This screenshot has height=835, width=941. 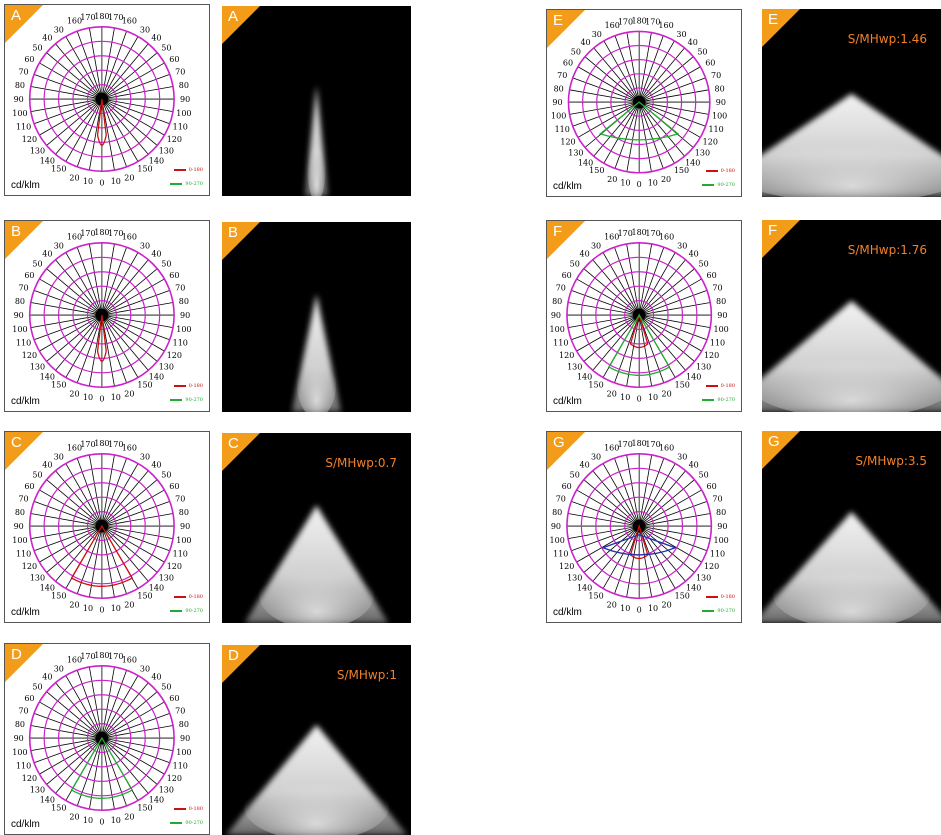 What do you see at coordinates (851, 380) in the screenshot?
I see `beam-glow` at bounding box center [851, 380].